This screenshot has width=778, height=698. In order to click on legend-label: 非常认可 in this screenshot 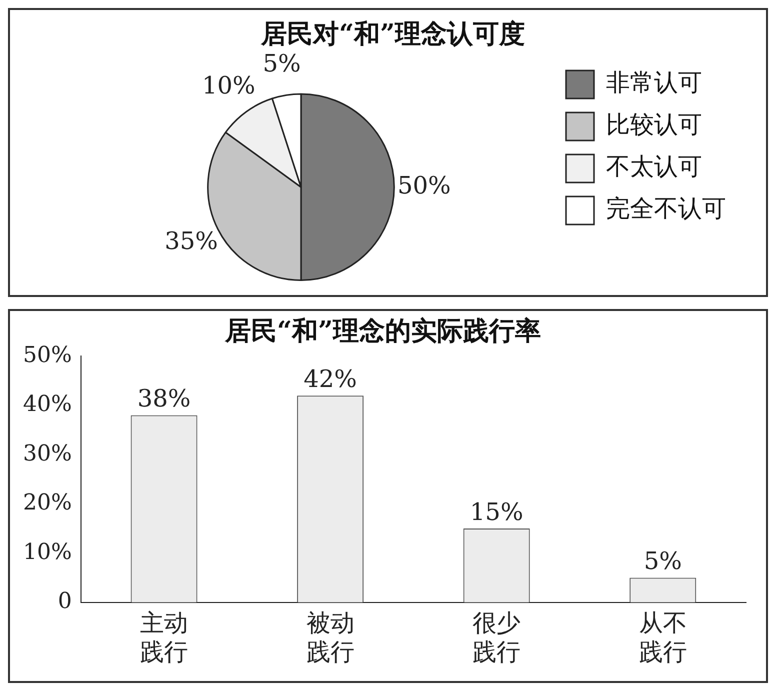, I will do `click(654, 82)`.